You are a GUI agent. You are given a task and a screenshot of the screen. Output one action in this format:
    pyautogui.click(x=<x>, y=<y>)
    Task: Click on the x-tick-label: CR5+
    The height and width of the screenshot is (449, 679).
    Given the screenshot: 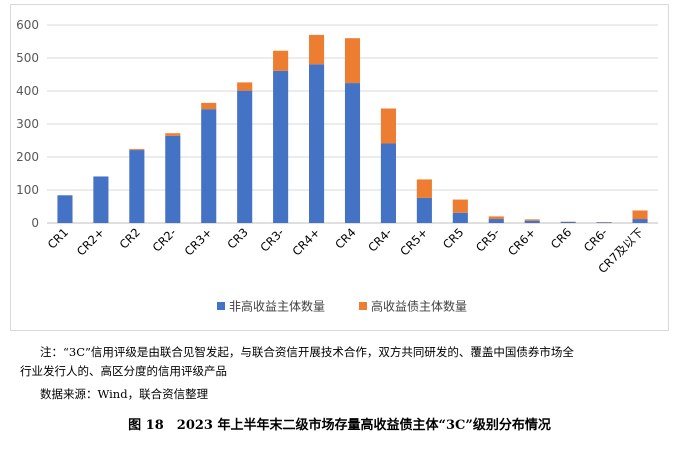 What is the action you would take?
    pyautogui.click(x=413, y=241)
    